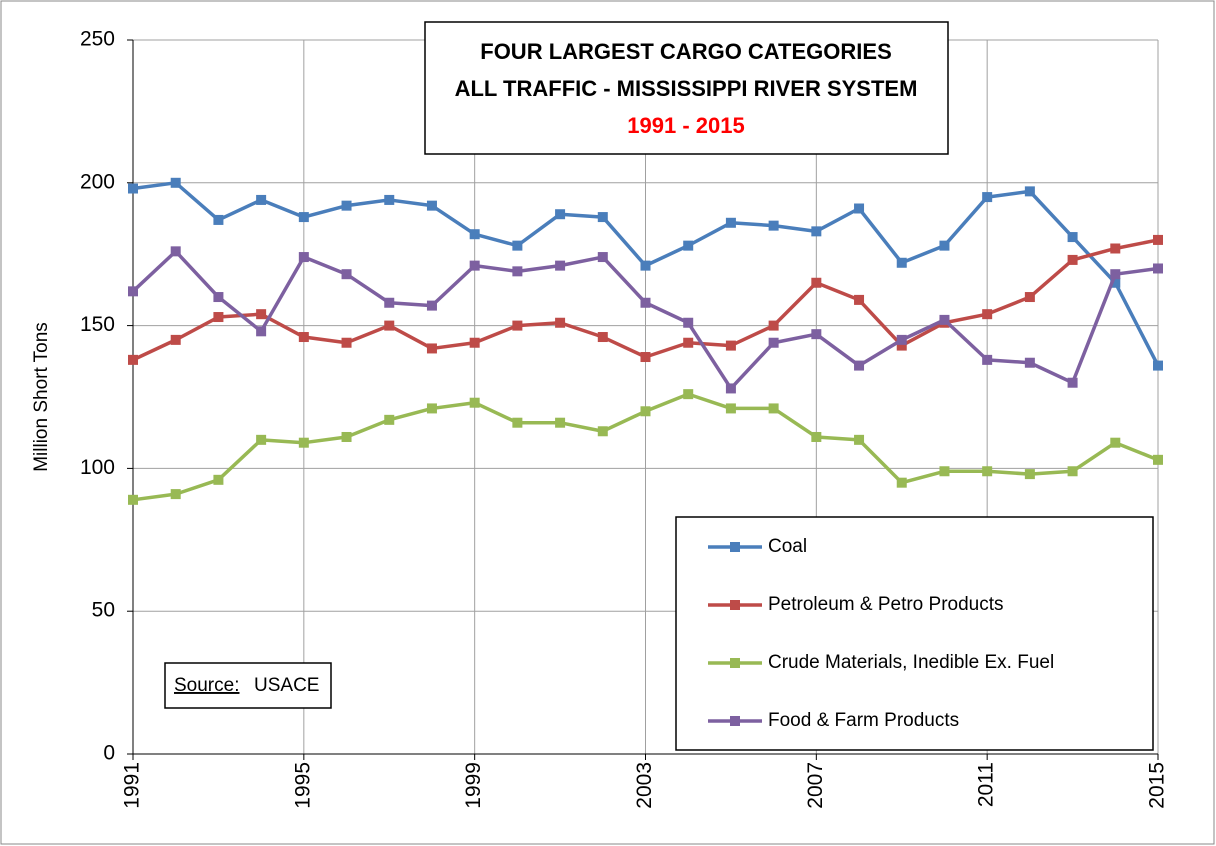 This screenshot has width=1216, height=846. What do you see at coordinates (911, 662) in the screenshot?
I see `legend-label: Crude Materials, Inedible Ex. Fuel` at bounding box center [911, 662].